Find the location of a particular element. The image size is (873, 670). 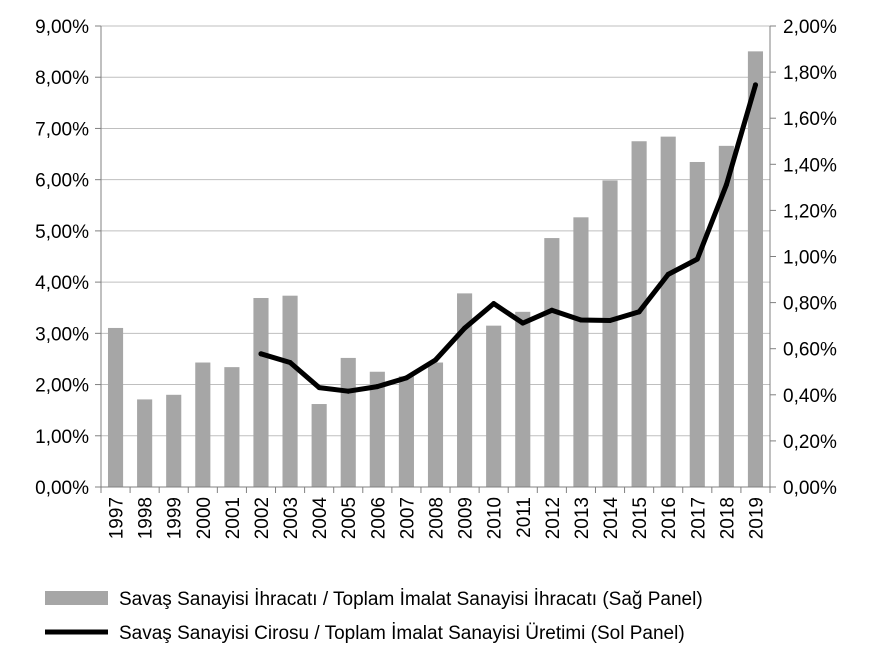

right-tick-label-6: 1,20% is located at coordinates (810, 211).